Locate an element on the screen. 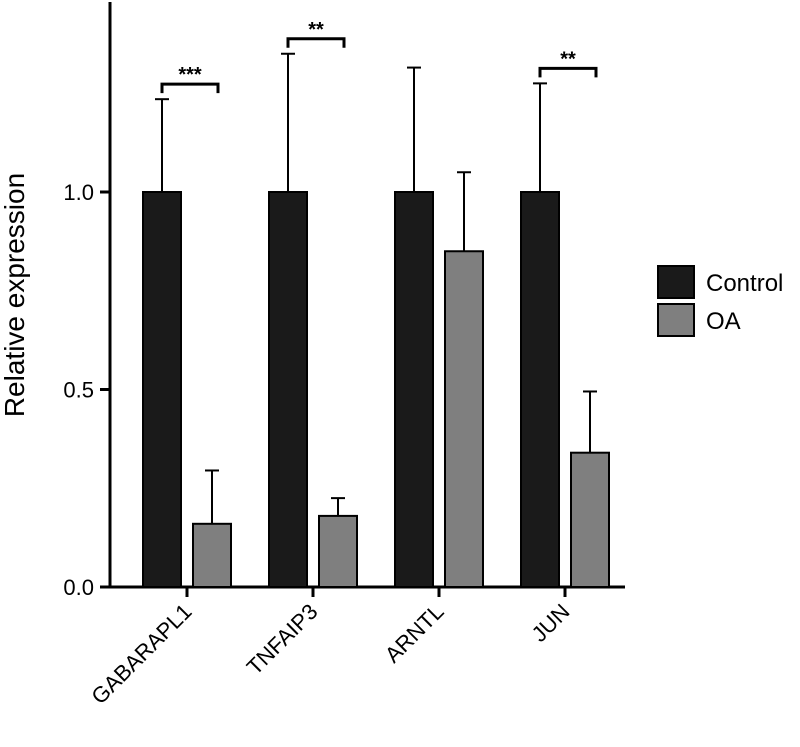  bar-oa-arntl is located at coordinates (464, 419).